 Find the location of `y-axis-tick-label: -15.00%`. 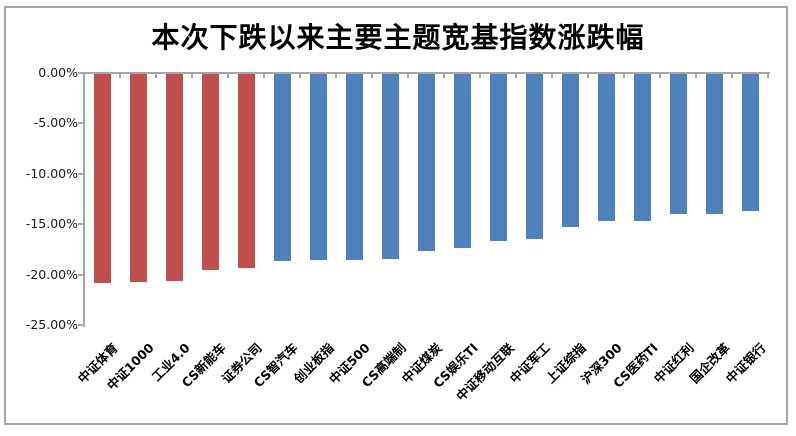

y-axis-tick-label: -15.00% is located at coordinates (51, 224).